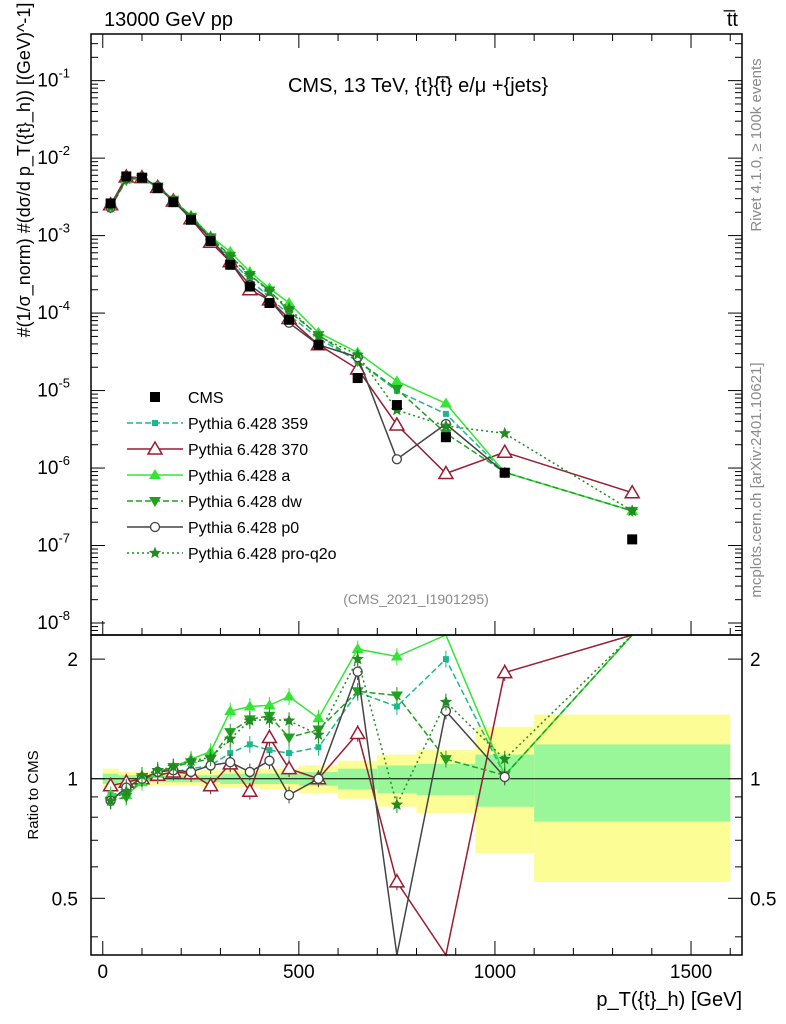 The image size is (786, 1024). I want to click on watermark: (CMS_2021_I1901295), so click(416, 599).